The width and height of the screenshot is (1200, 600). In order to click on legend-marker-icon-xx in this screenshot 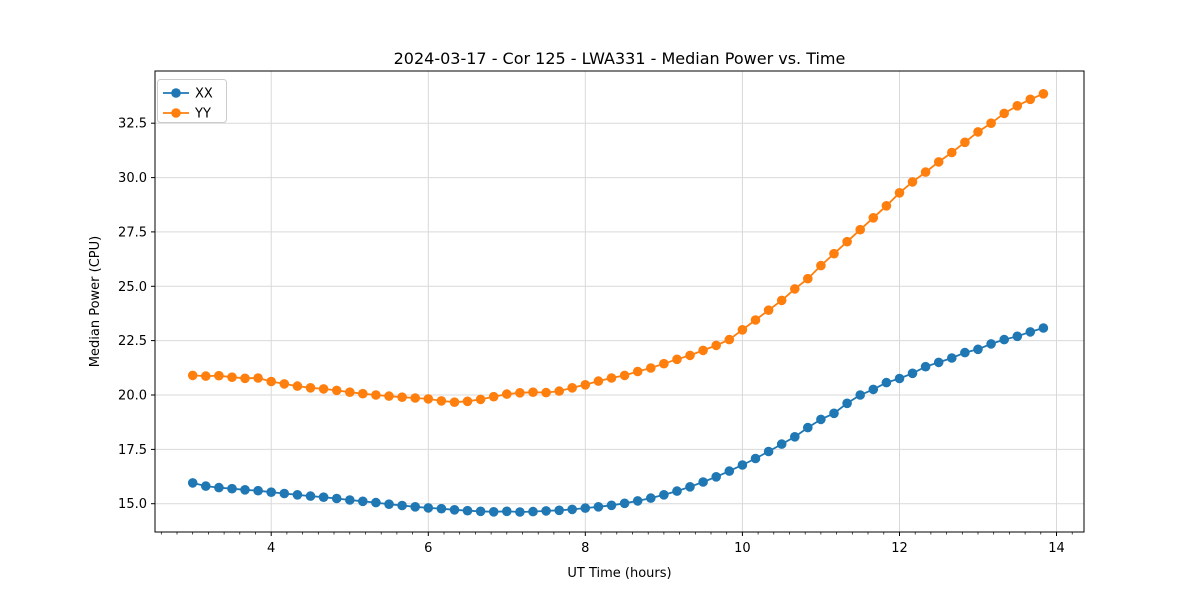, I will do `click(176, 93)`.